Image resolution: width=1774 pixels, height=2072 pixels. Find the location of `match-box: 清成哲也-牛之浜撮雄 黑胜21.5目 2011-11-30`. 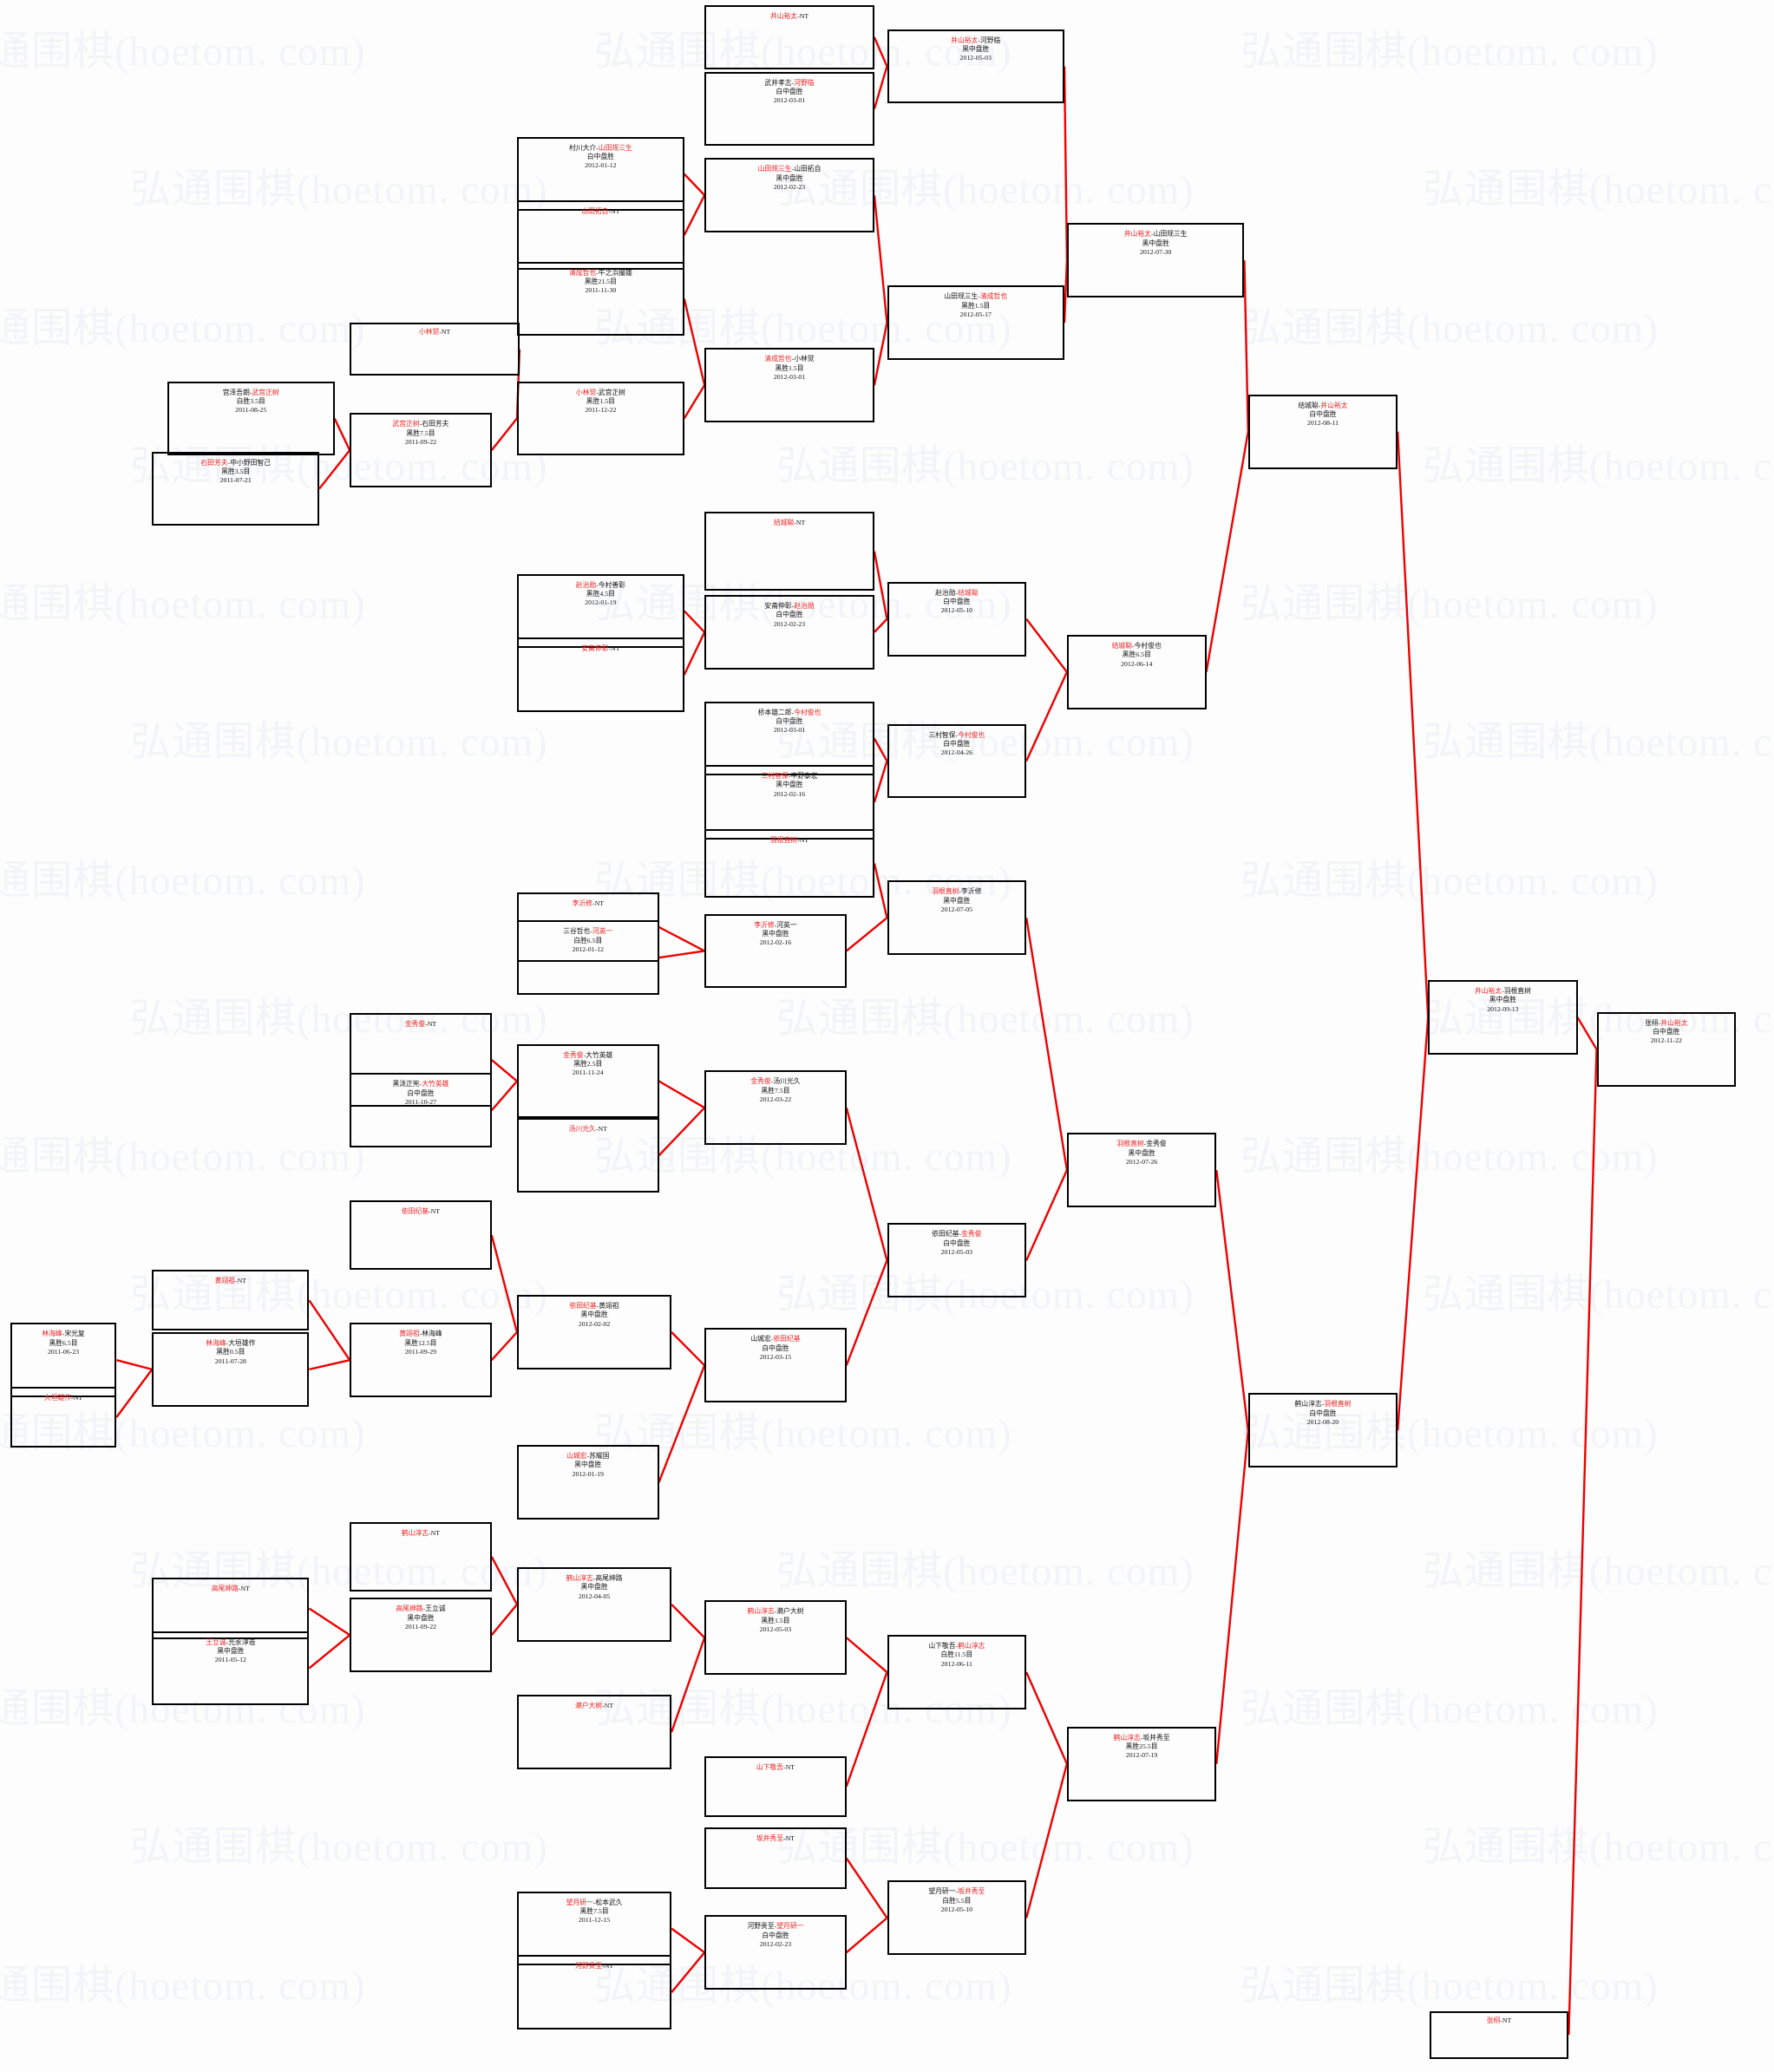

match-box: 清成哲也-牛之浜撮雄 黑胜21.5目 2011-11-30 is located at coordinates (600, 299).